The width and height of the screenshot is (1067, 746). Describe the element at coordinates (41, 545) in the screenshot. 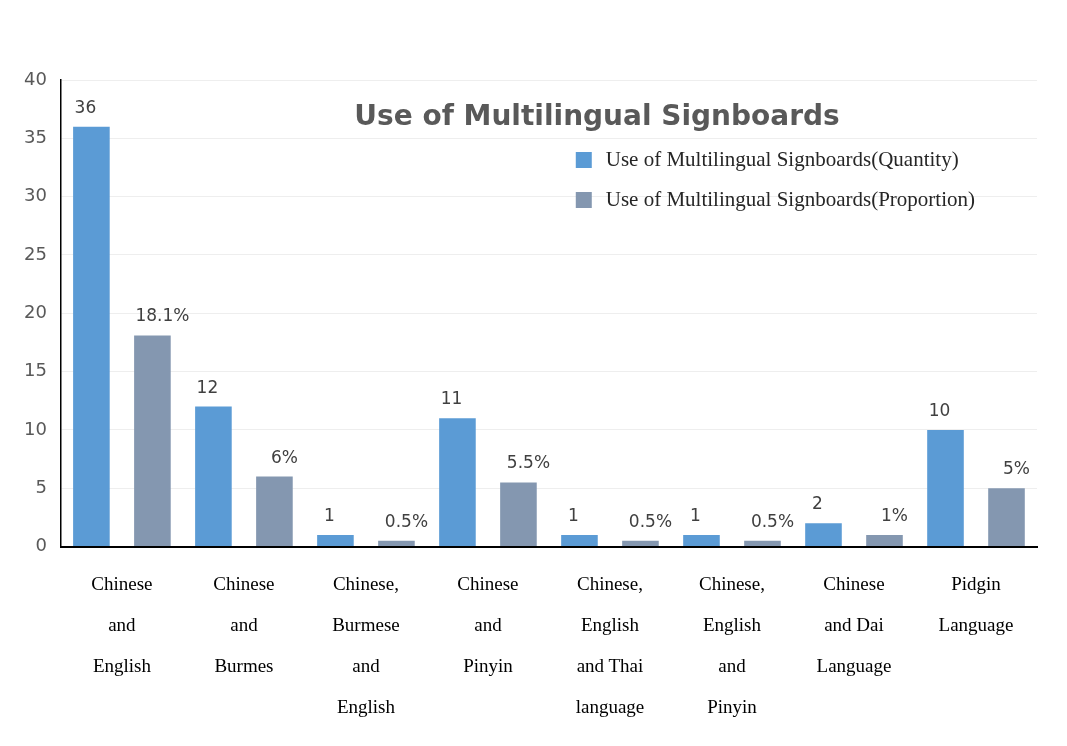

I see `y-tick-label: 0` at that location.